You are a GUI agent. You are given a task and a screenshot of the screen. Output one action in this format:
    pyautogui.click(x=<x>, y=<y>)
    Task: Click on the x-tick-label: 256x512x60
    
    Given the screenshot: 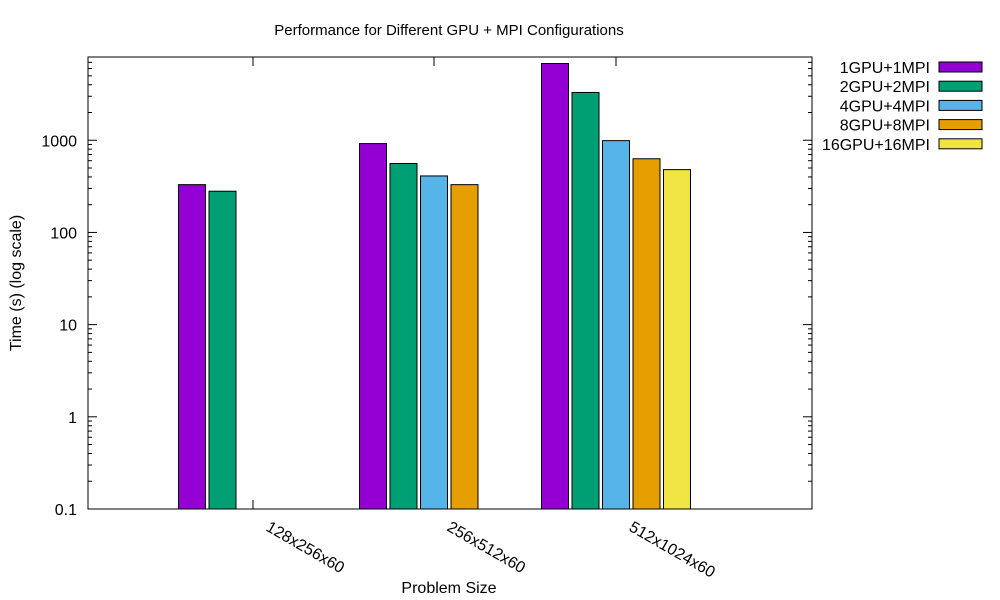 What is the action you would take?
    pyautogui.click(x=486, y=548)
    